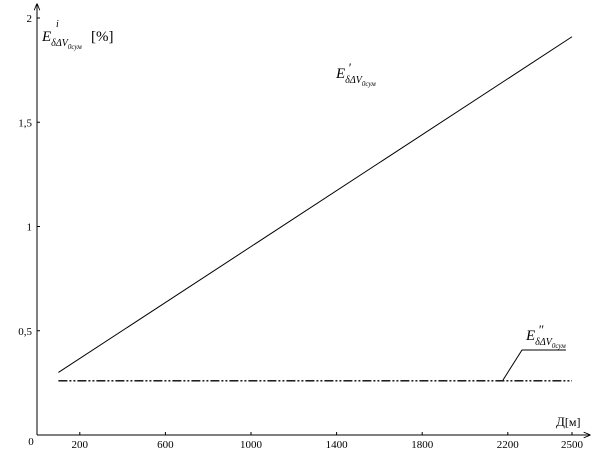  What do you see at coordinates (25, 332) in the screenshot?
I see `y-tick-label: 0,5` at bounding box center [25, 332].